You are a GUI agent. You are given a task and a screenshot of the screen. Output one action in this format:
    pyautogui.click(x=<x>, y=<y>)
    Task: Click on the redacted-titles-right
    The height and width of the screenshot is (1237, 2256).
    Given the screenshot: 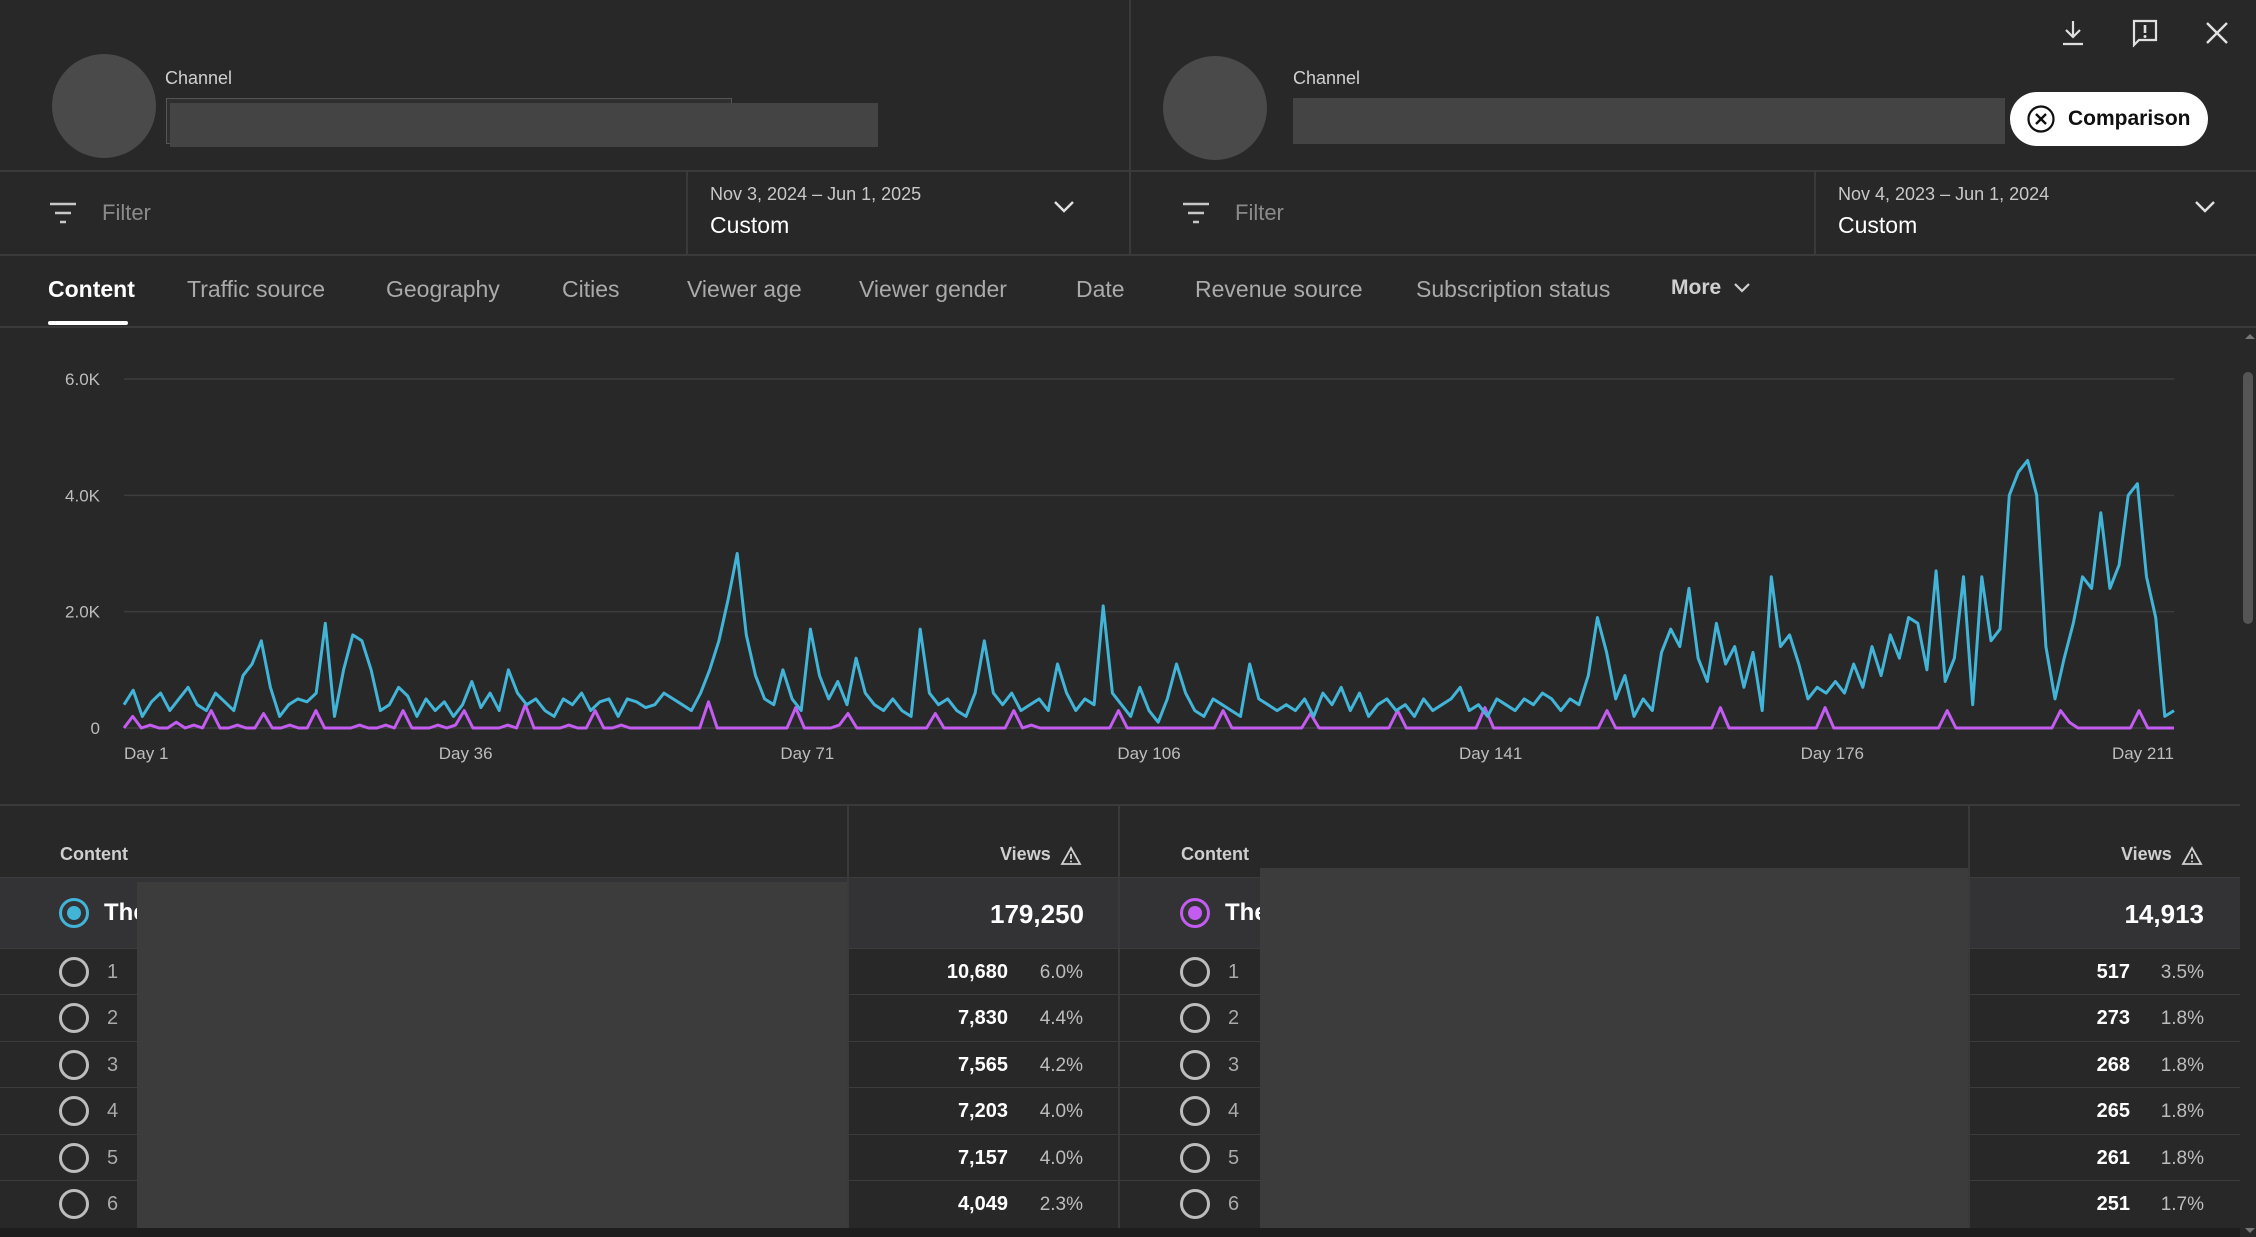 What is the action you would take?
    pyautogui.click(x=1614, y=1052)
    